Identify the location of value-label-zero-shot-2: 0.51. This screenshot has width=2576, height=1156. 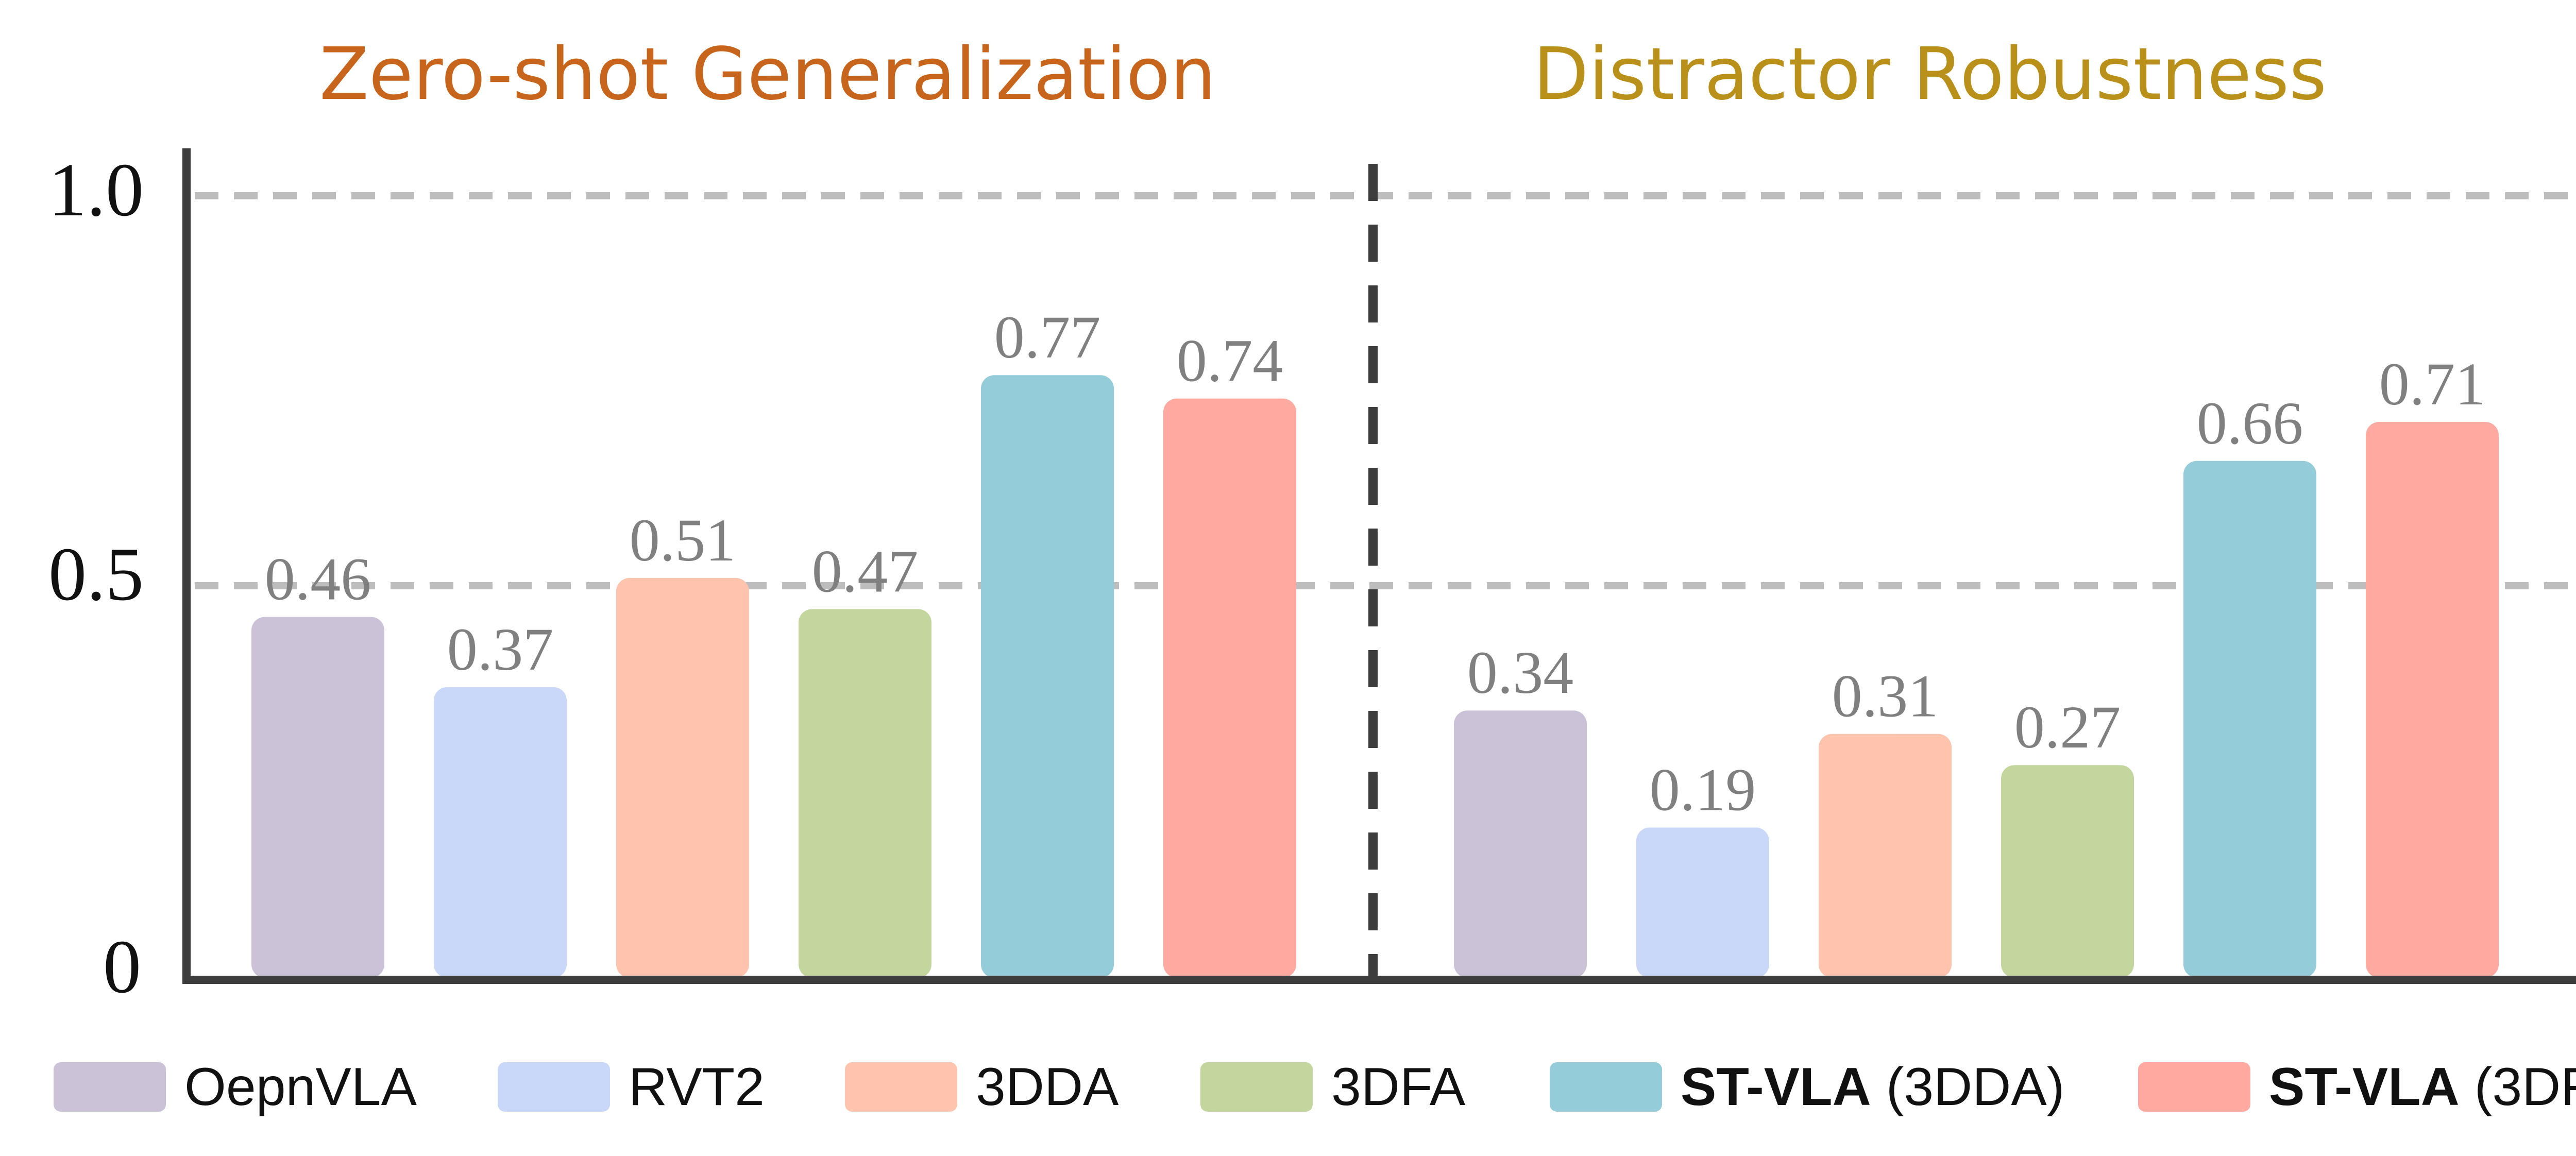
(683, 540).